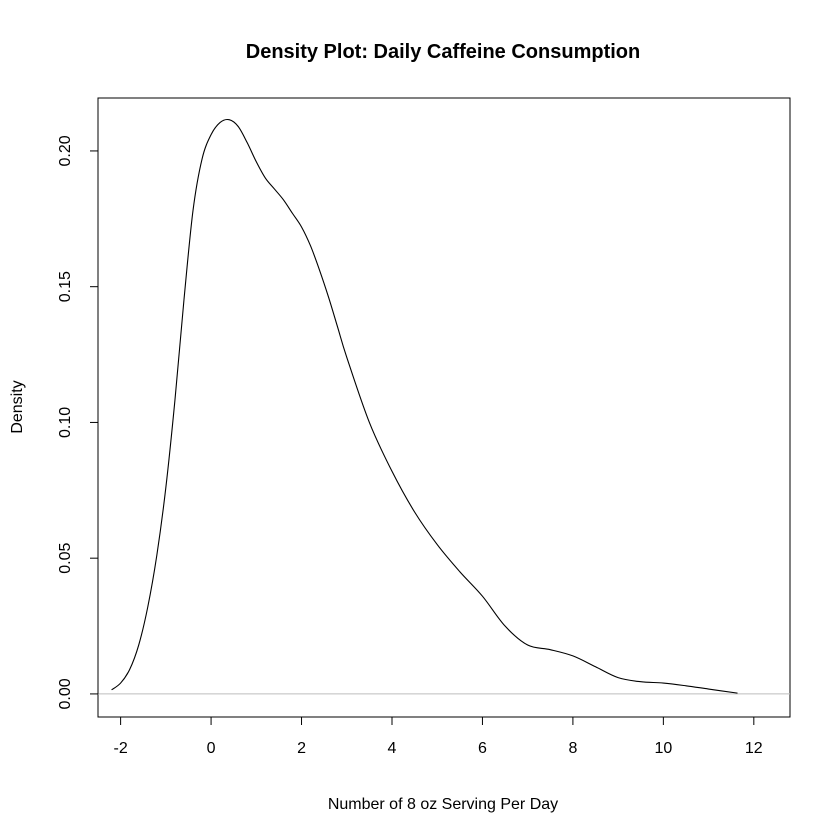 The height and width of the screenshot is (840, 840). What do you see at coordinates (482, 748) in the screenshot?
I see `x-tick-label: 6` at bounding box center [482, 748].